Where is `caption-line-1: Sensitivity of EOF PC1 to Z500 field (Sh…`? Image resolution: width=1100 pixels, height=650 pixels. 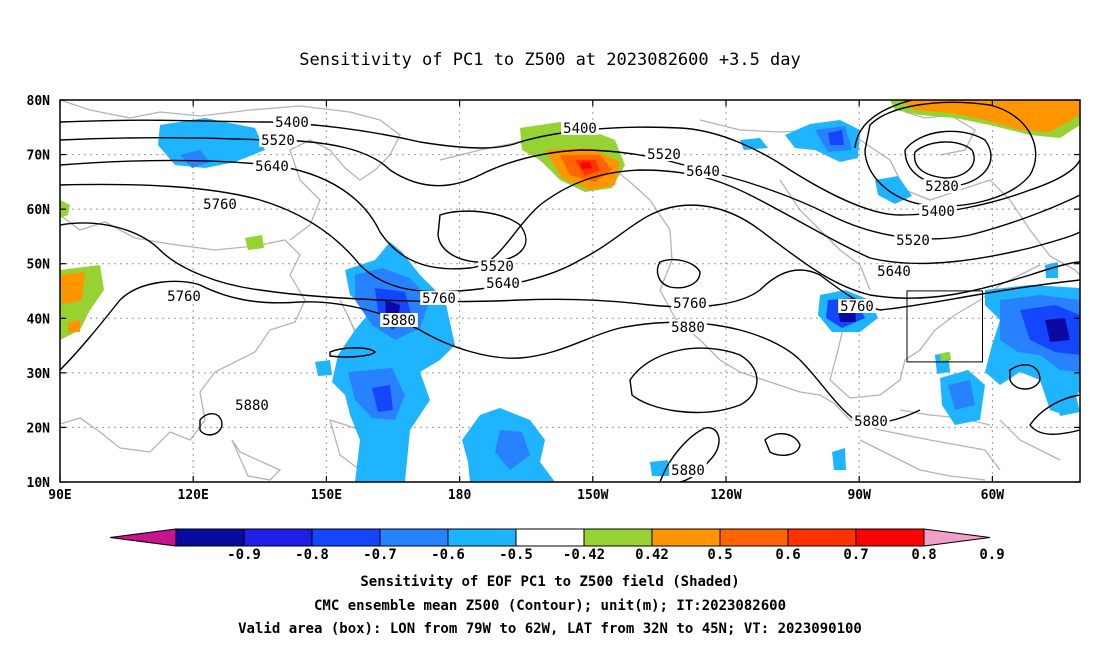
caption-line-1: Sensitivity of EOF PC1 to Z500 field (Sh… is located at coordinates (550, 582).